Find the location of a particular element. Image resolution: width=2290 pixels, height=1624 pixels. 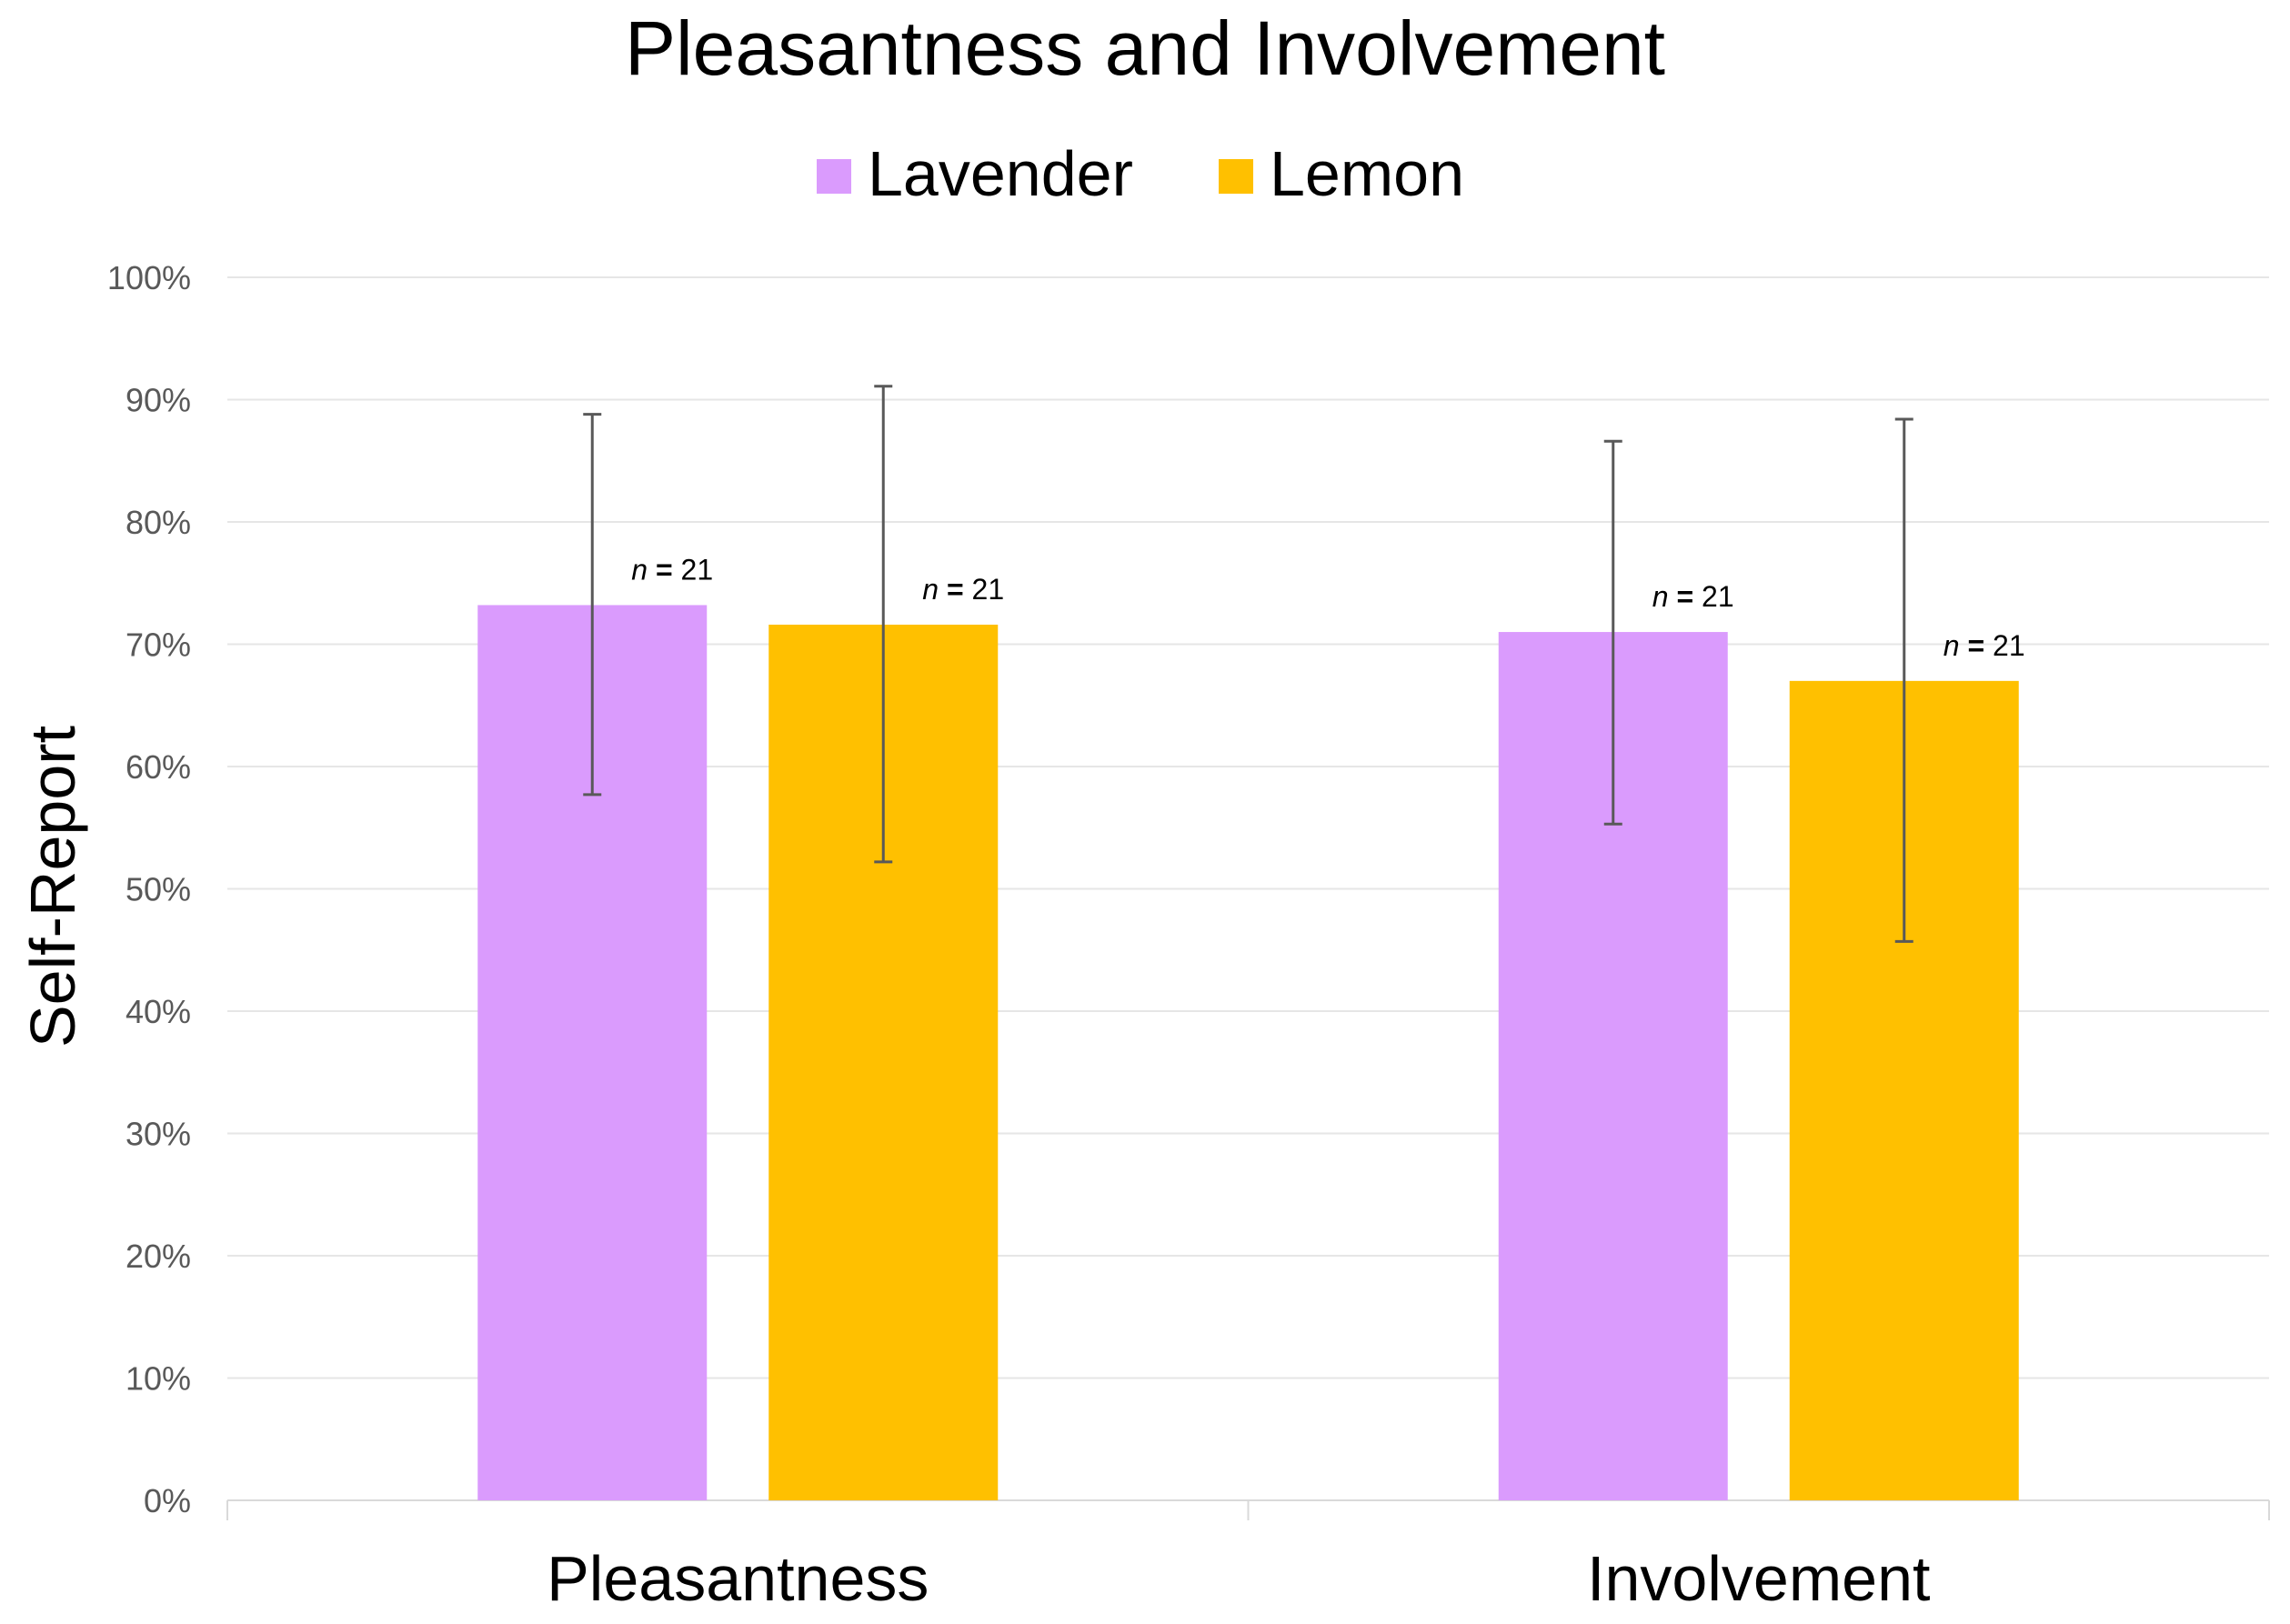

chart-title: Pleasantness and Involvement is located at coordinates (1145, 48).